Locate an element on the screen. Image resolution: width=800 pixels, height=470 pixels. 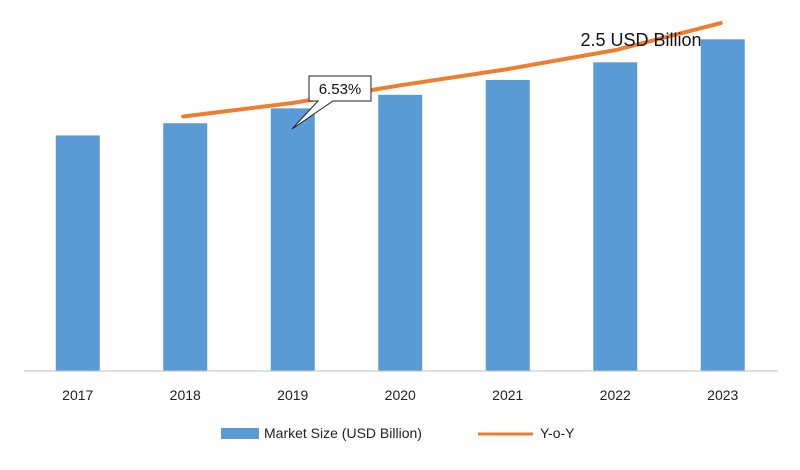
x-tick-label: 2023 is located at coordinates (722, 395).